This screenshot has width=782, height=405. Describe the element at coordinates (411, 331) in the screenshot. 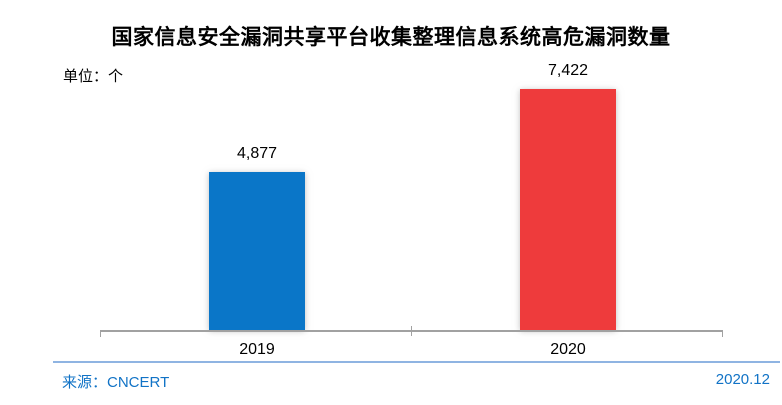

I see `x-axis-tick-middle` at that location.